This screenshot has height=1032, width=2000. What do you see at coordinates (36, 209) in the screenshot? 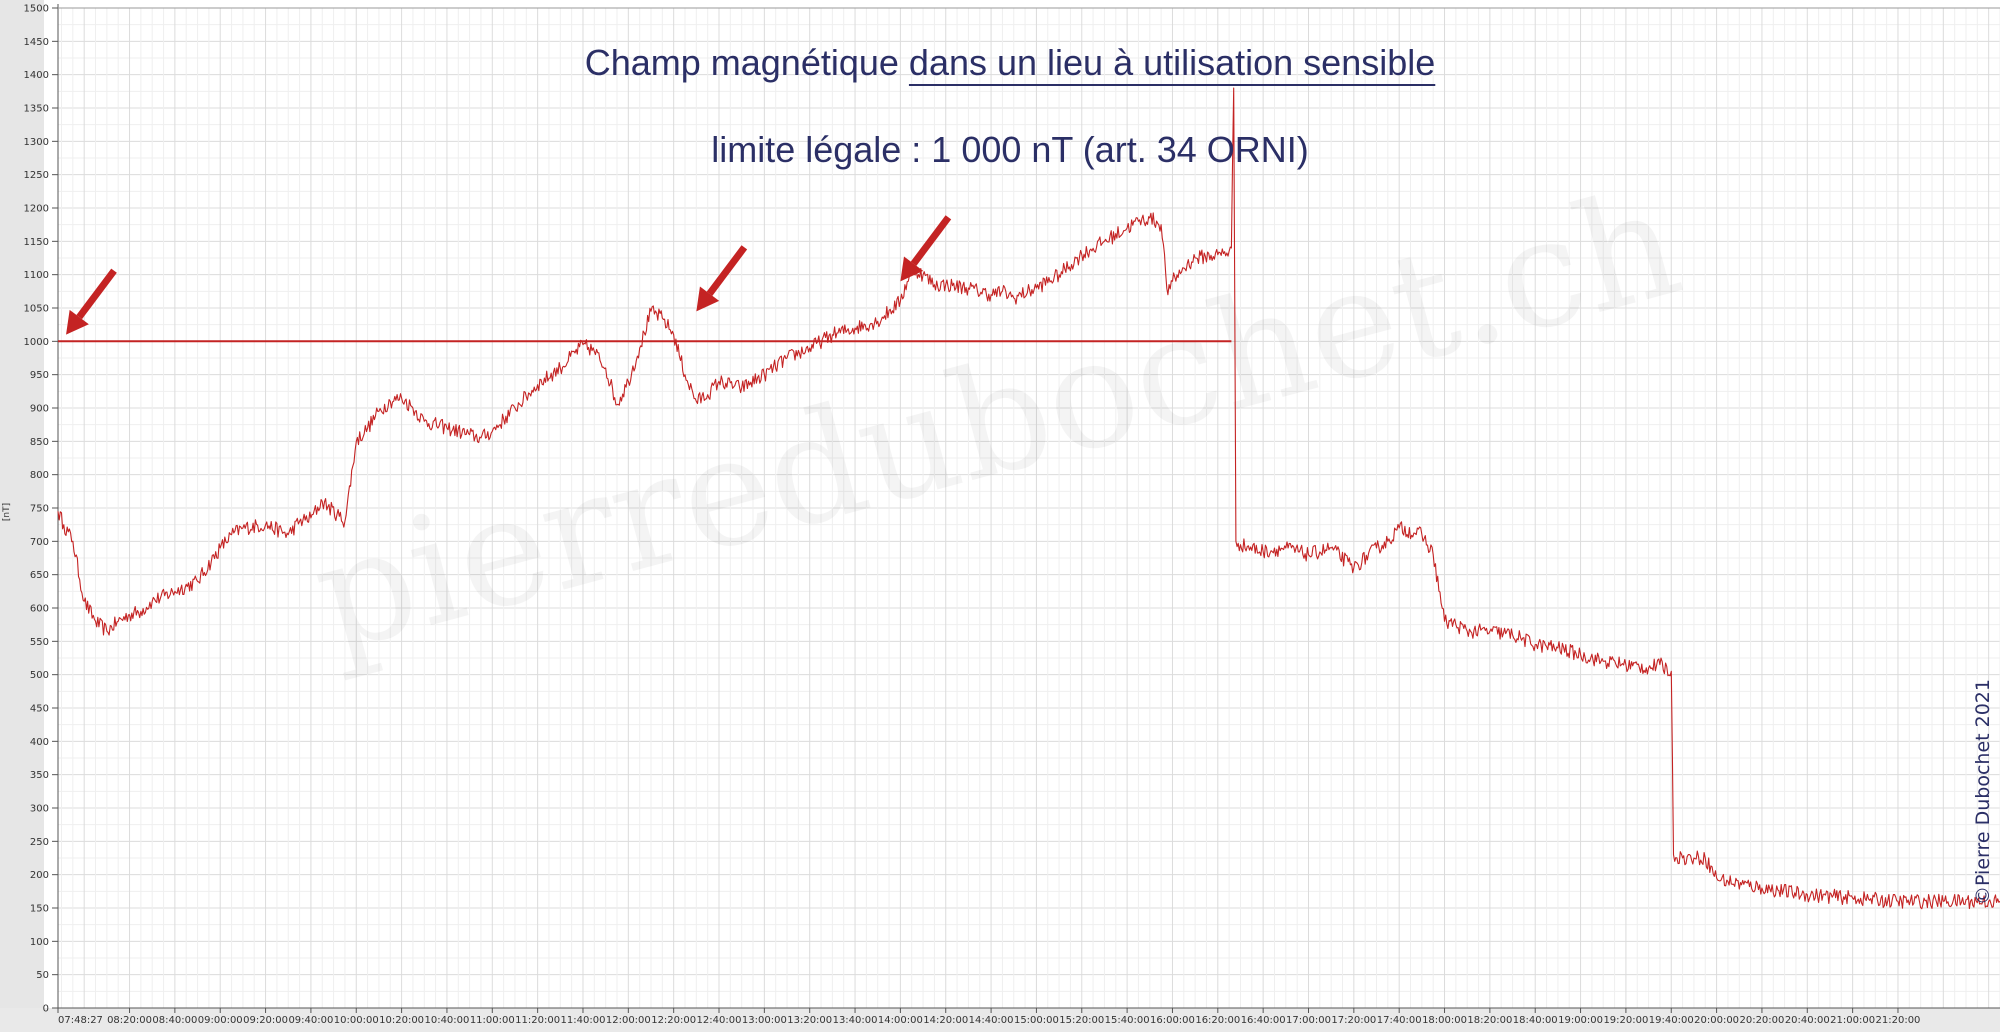
I see `y-tick-label: 1200` at bounding box center [36, 209].